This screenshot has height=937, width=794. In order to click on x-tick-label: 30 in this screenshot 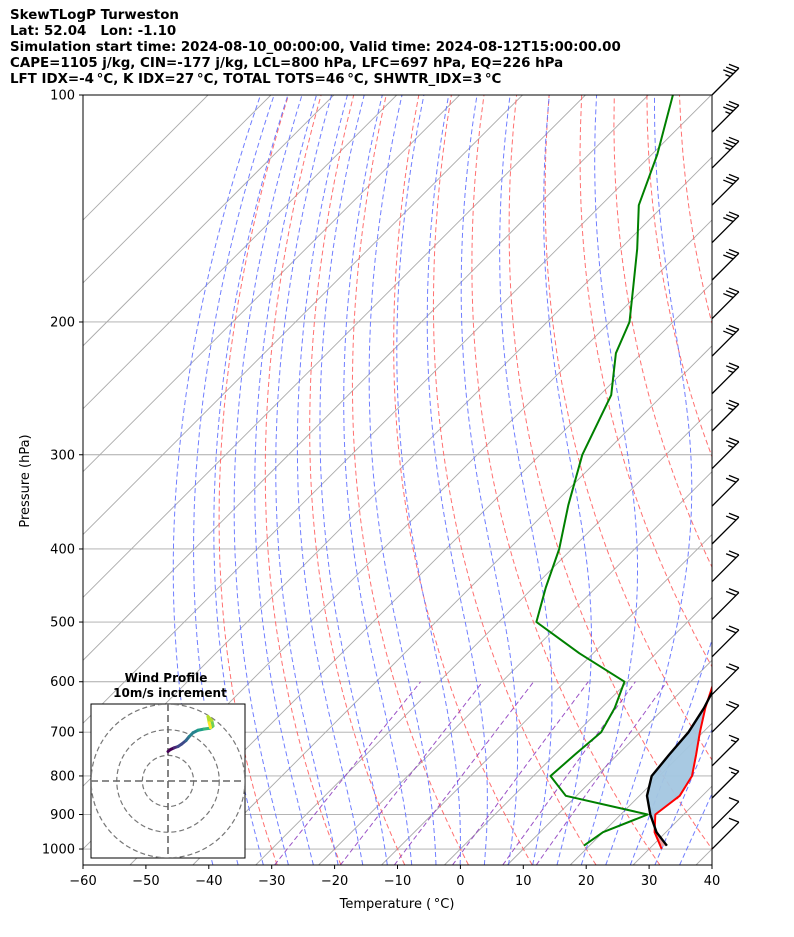, I will do `click(649, 881)`.